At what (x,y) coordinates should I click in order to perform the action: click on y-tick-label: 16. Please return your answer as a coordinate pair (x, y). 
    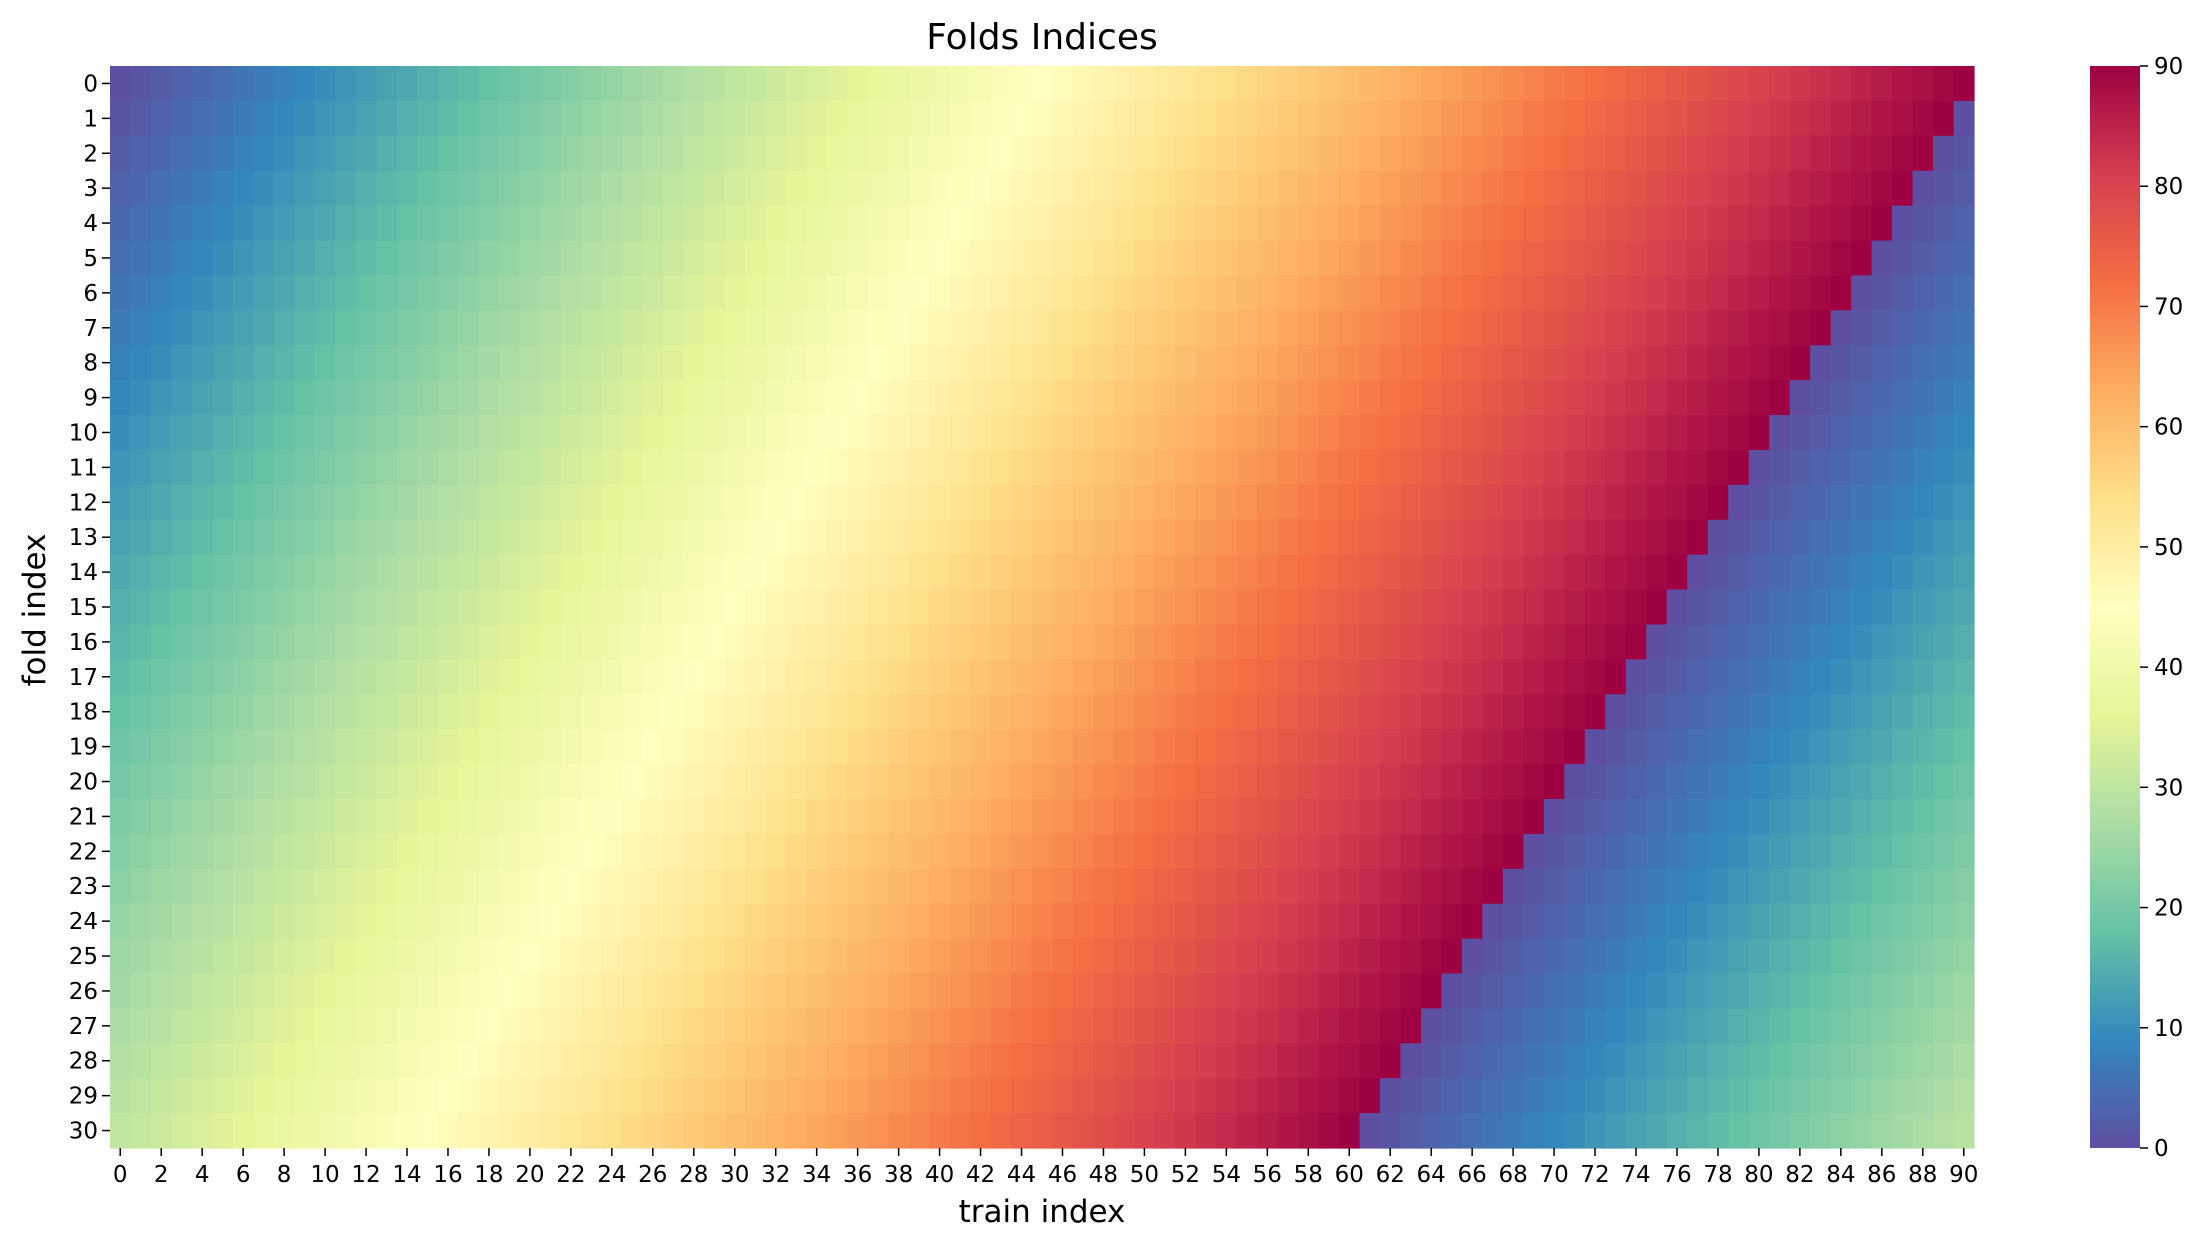
    Looking at the image, I should click on (83, 643).